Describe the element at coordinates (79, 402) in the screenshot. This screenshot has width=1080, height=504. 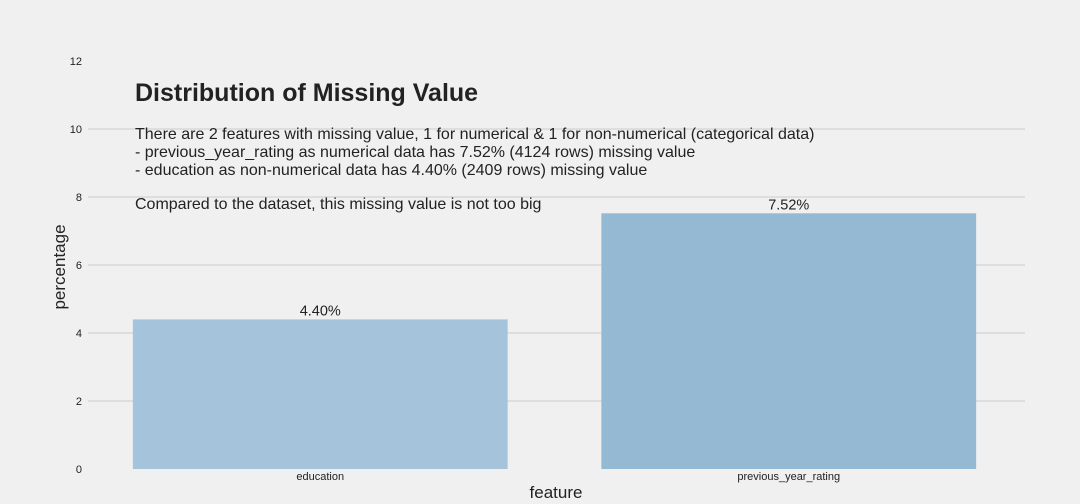
I see `y-tick-label: 2` at that location.